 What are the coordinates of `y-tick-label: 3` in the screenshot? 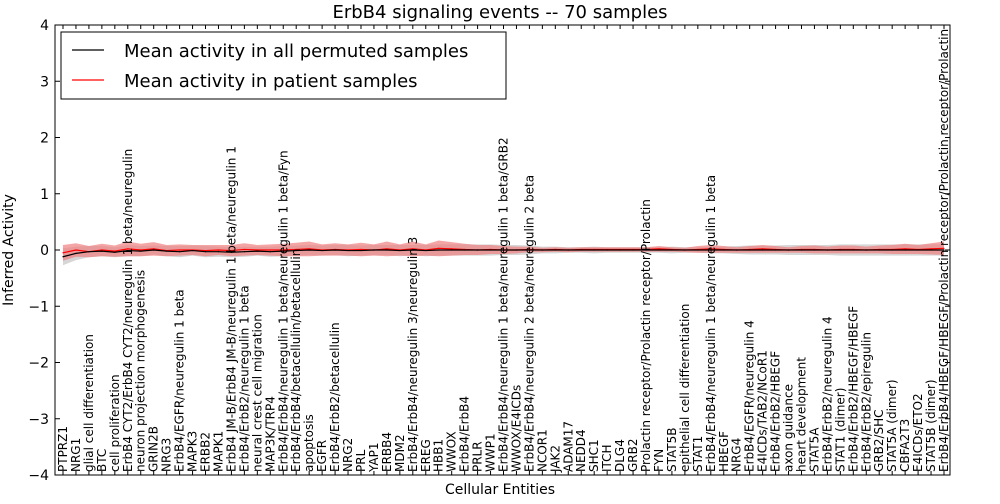 It's located at (44, 82).